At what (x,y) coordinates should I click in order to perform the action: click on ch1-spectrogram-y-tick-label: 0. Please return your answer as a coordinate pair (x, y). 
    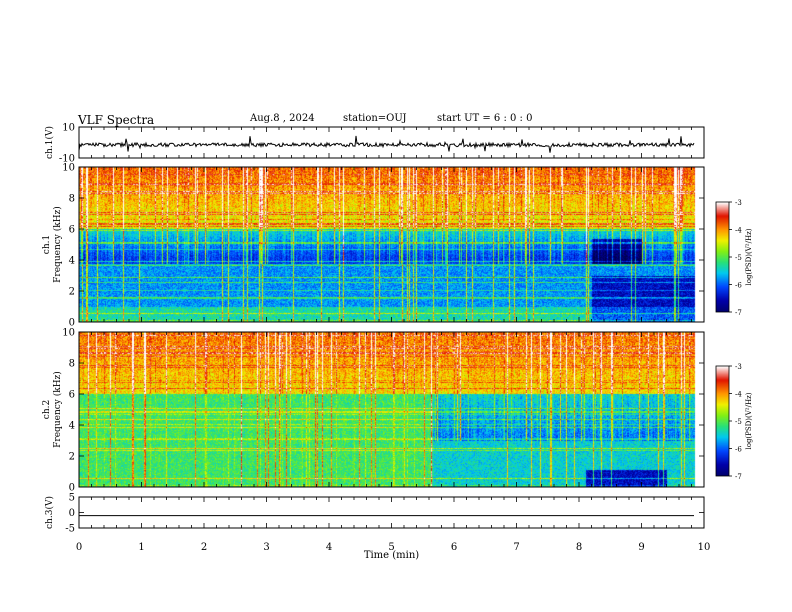
    Looking at the image, I should click on (72, 323).